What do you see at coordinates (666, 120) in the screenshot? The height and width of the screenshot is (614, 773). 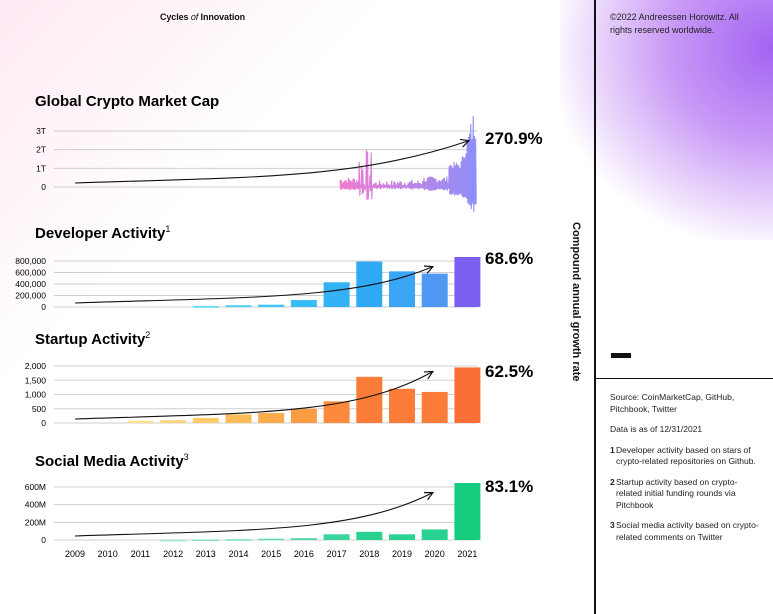 I see `background-glow` at bounding box center [666, 120].